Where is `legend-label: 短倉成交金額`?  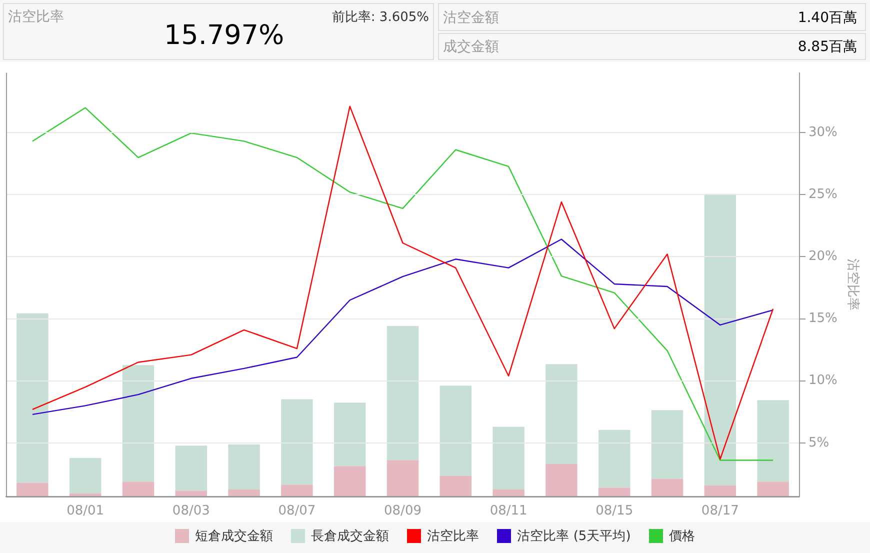 legend-label: 短倉成交金額 is located at coordinates (234, 536).